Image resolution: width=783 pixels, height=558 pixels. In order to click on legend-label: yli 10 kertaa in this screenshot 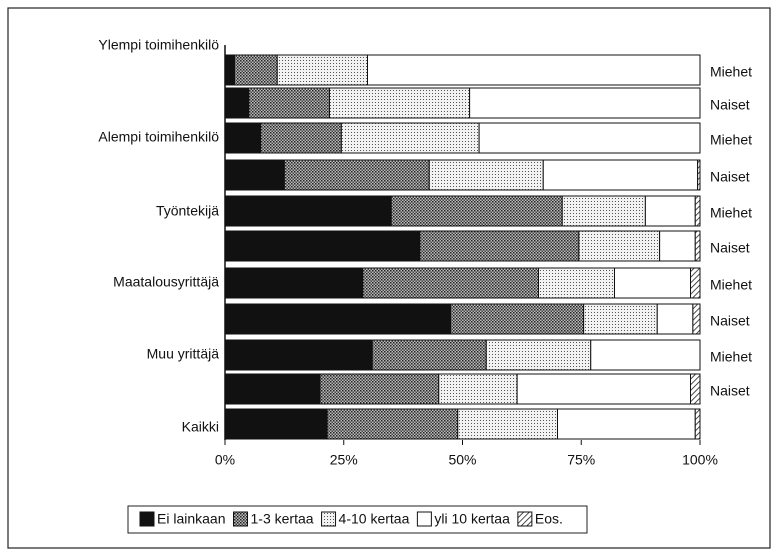, I will do `click(472, 519)`.